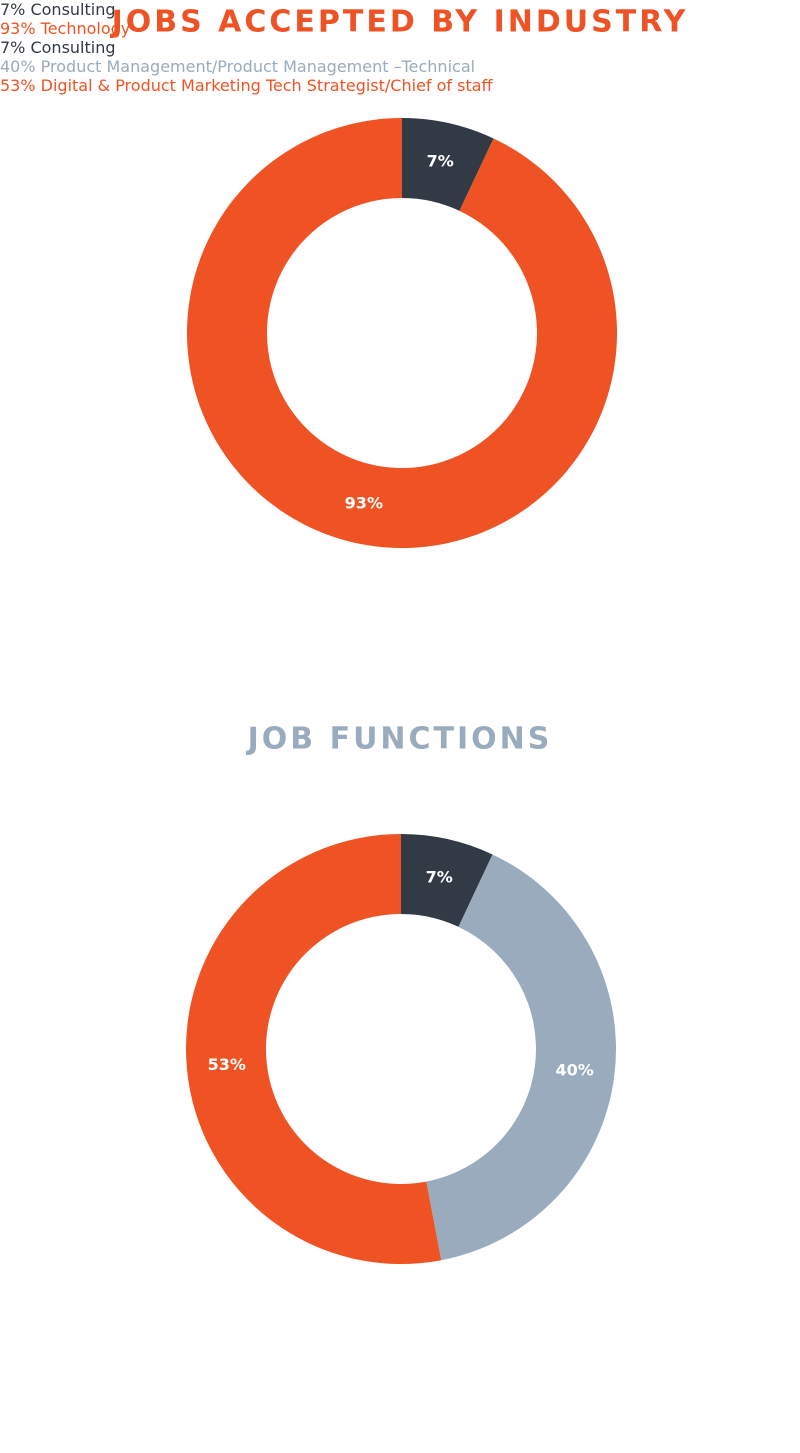 Image resolution: width=800 pixels, height=1453 pixels. I want to click on chart-title: JOB FUNCTIONS, so click(399, 739).